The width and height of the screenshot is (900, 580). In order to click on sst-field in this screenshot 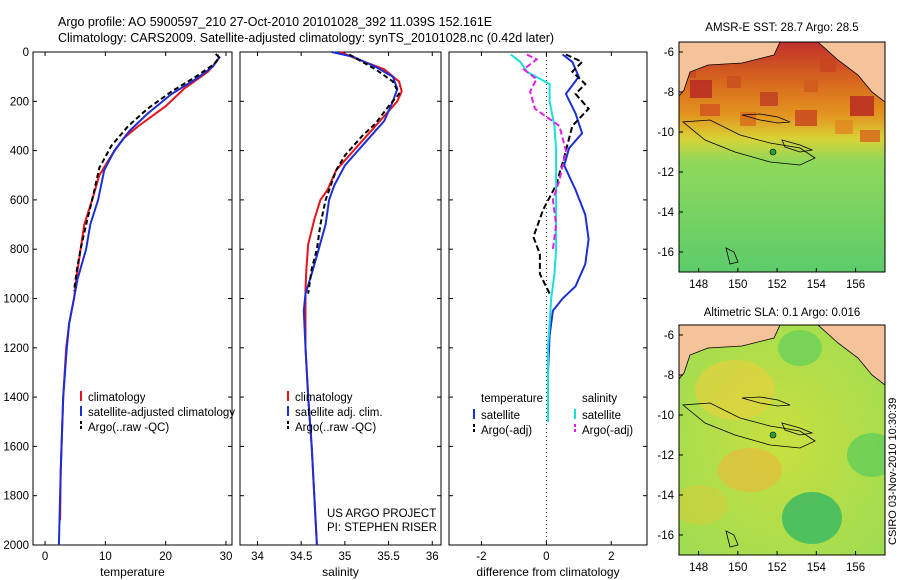, I will do `click(782, 157)`.